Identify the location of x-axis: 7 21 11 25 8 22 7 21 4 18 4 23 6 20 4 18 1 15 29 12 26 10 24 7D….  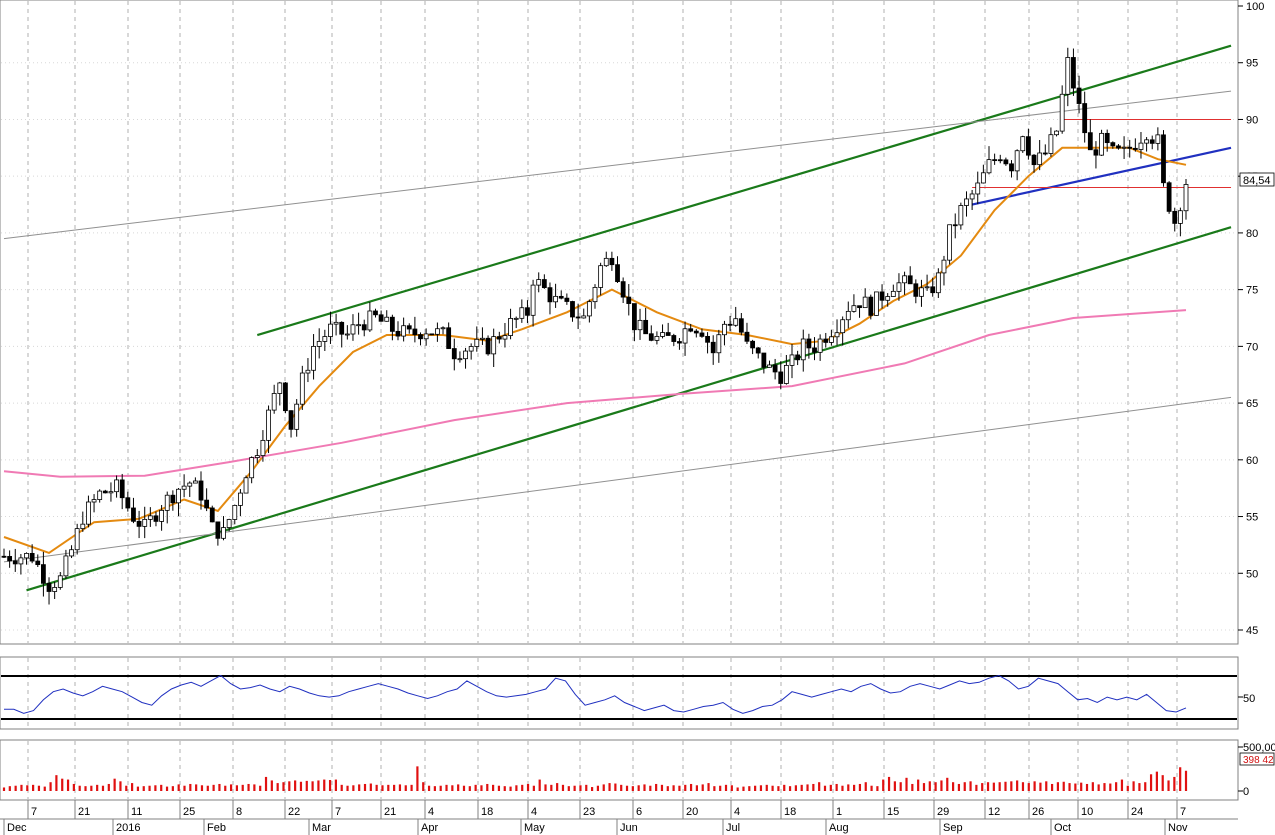
(619, 817).